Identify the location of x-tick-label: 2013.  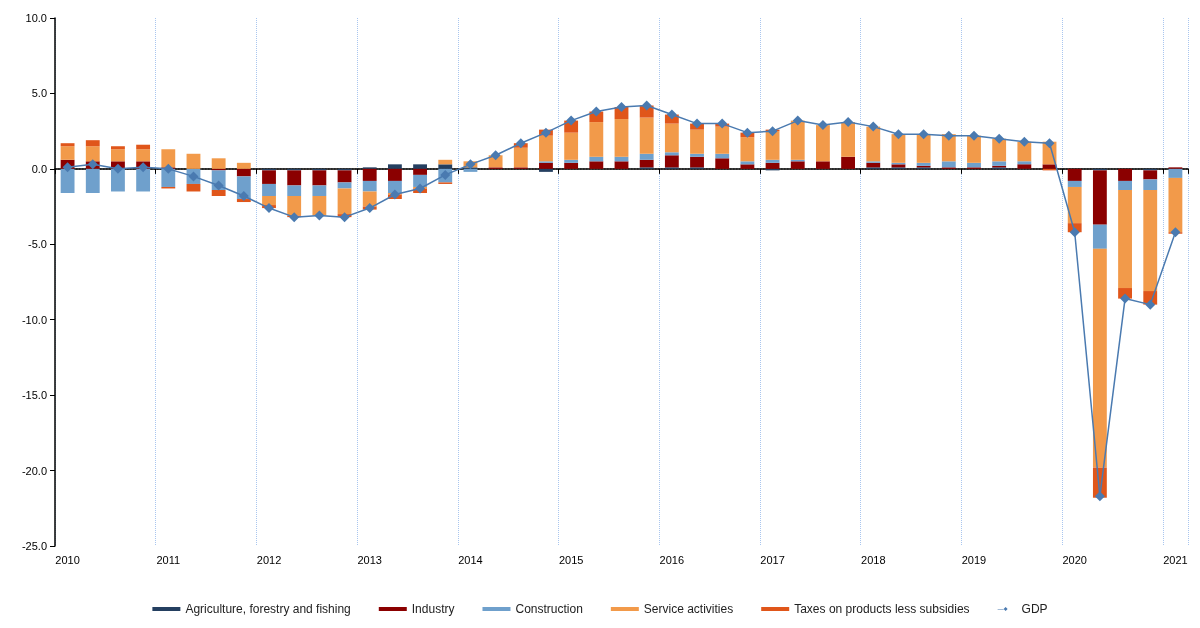
(369, 559).